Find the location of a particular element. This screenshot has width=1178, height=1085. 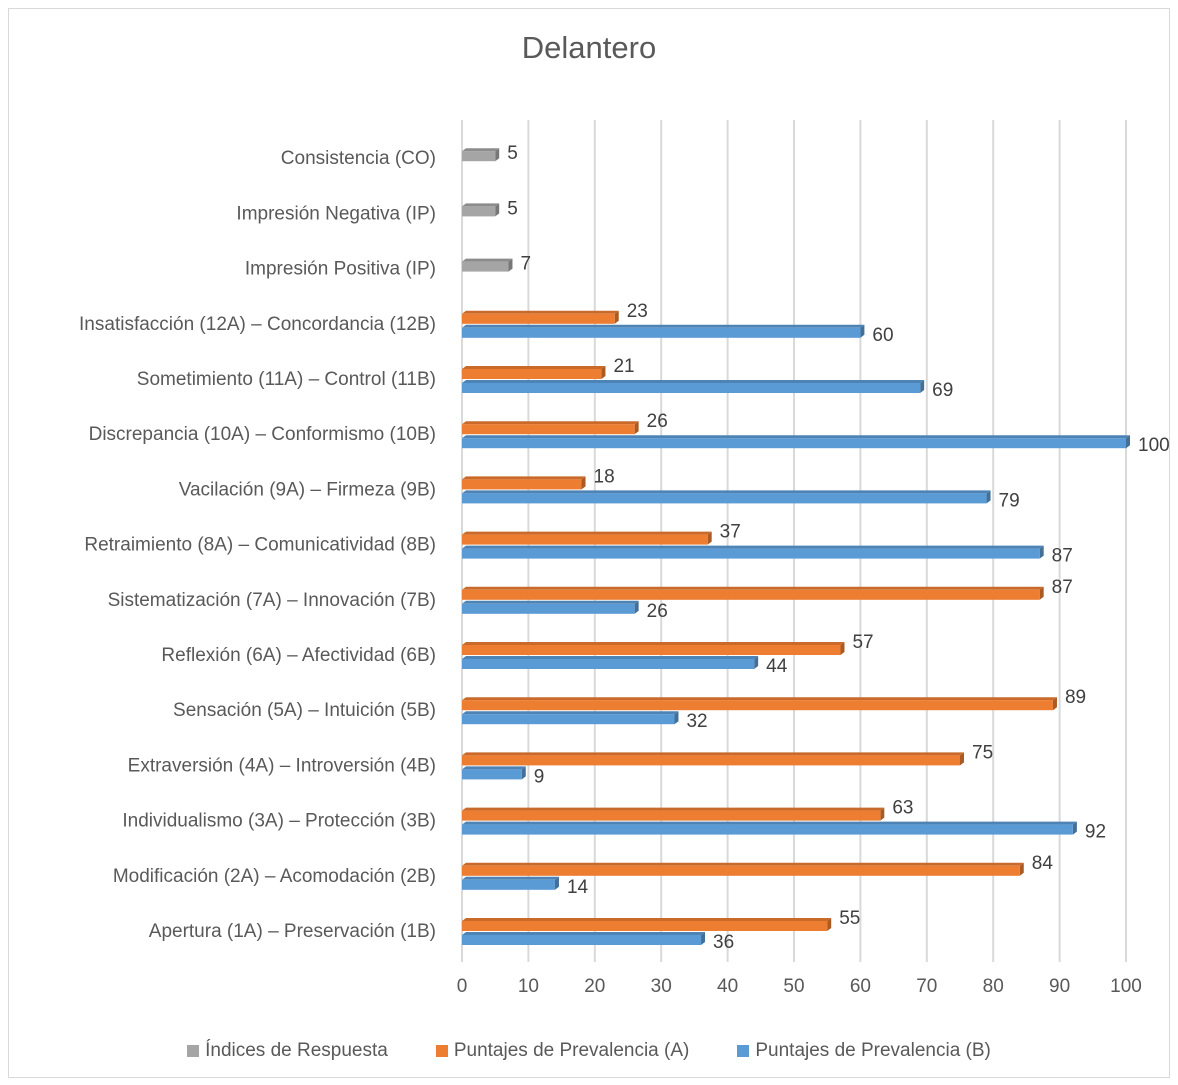

x-tick-label: 20 is located at coordinates (594, 986).